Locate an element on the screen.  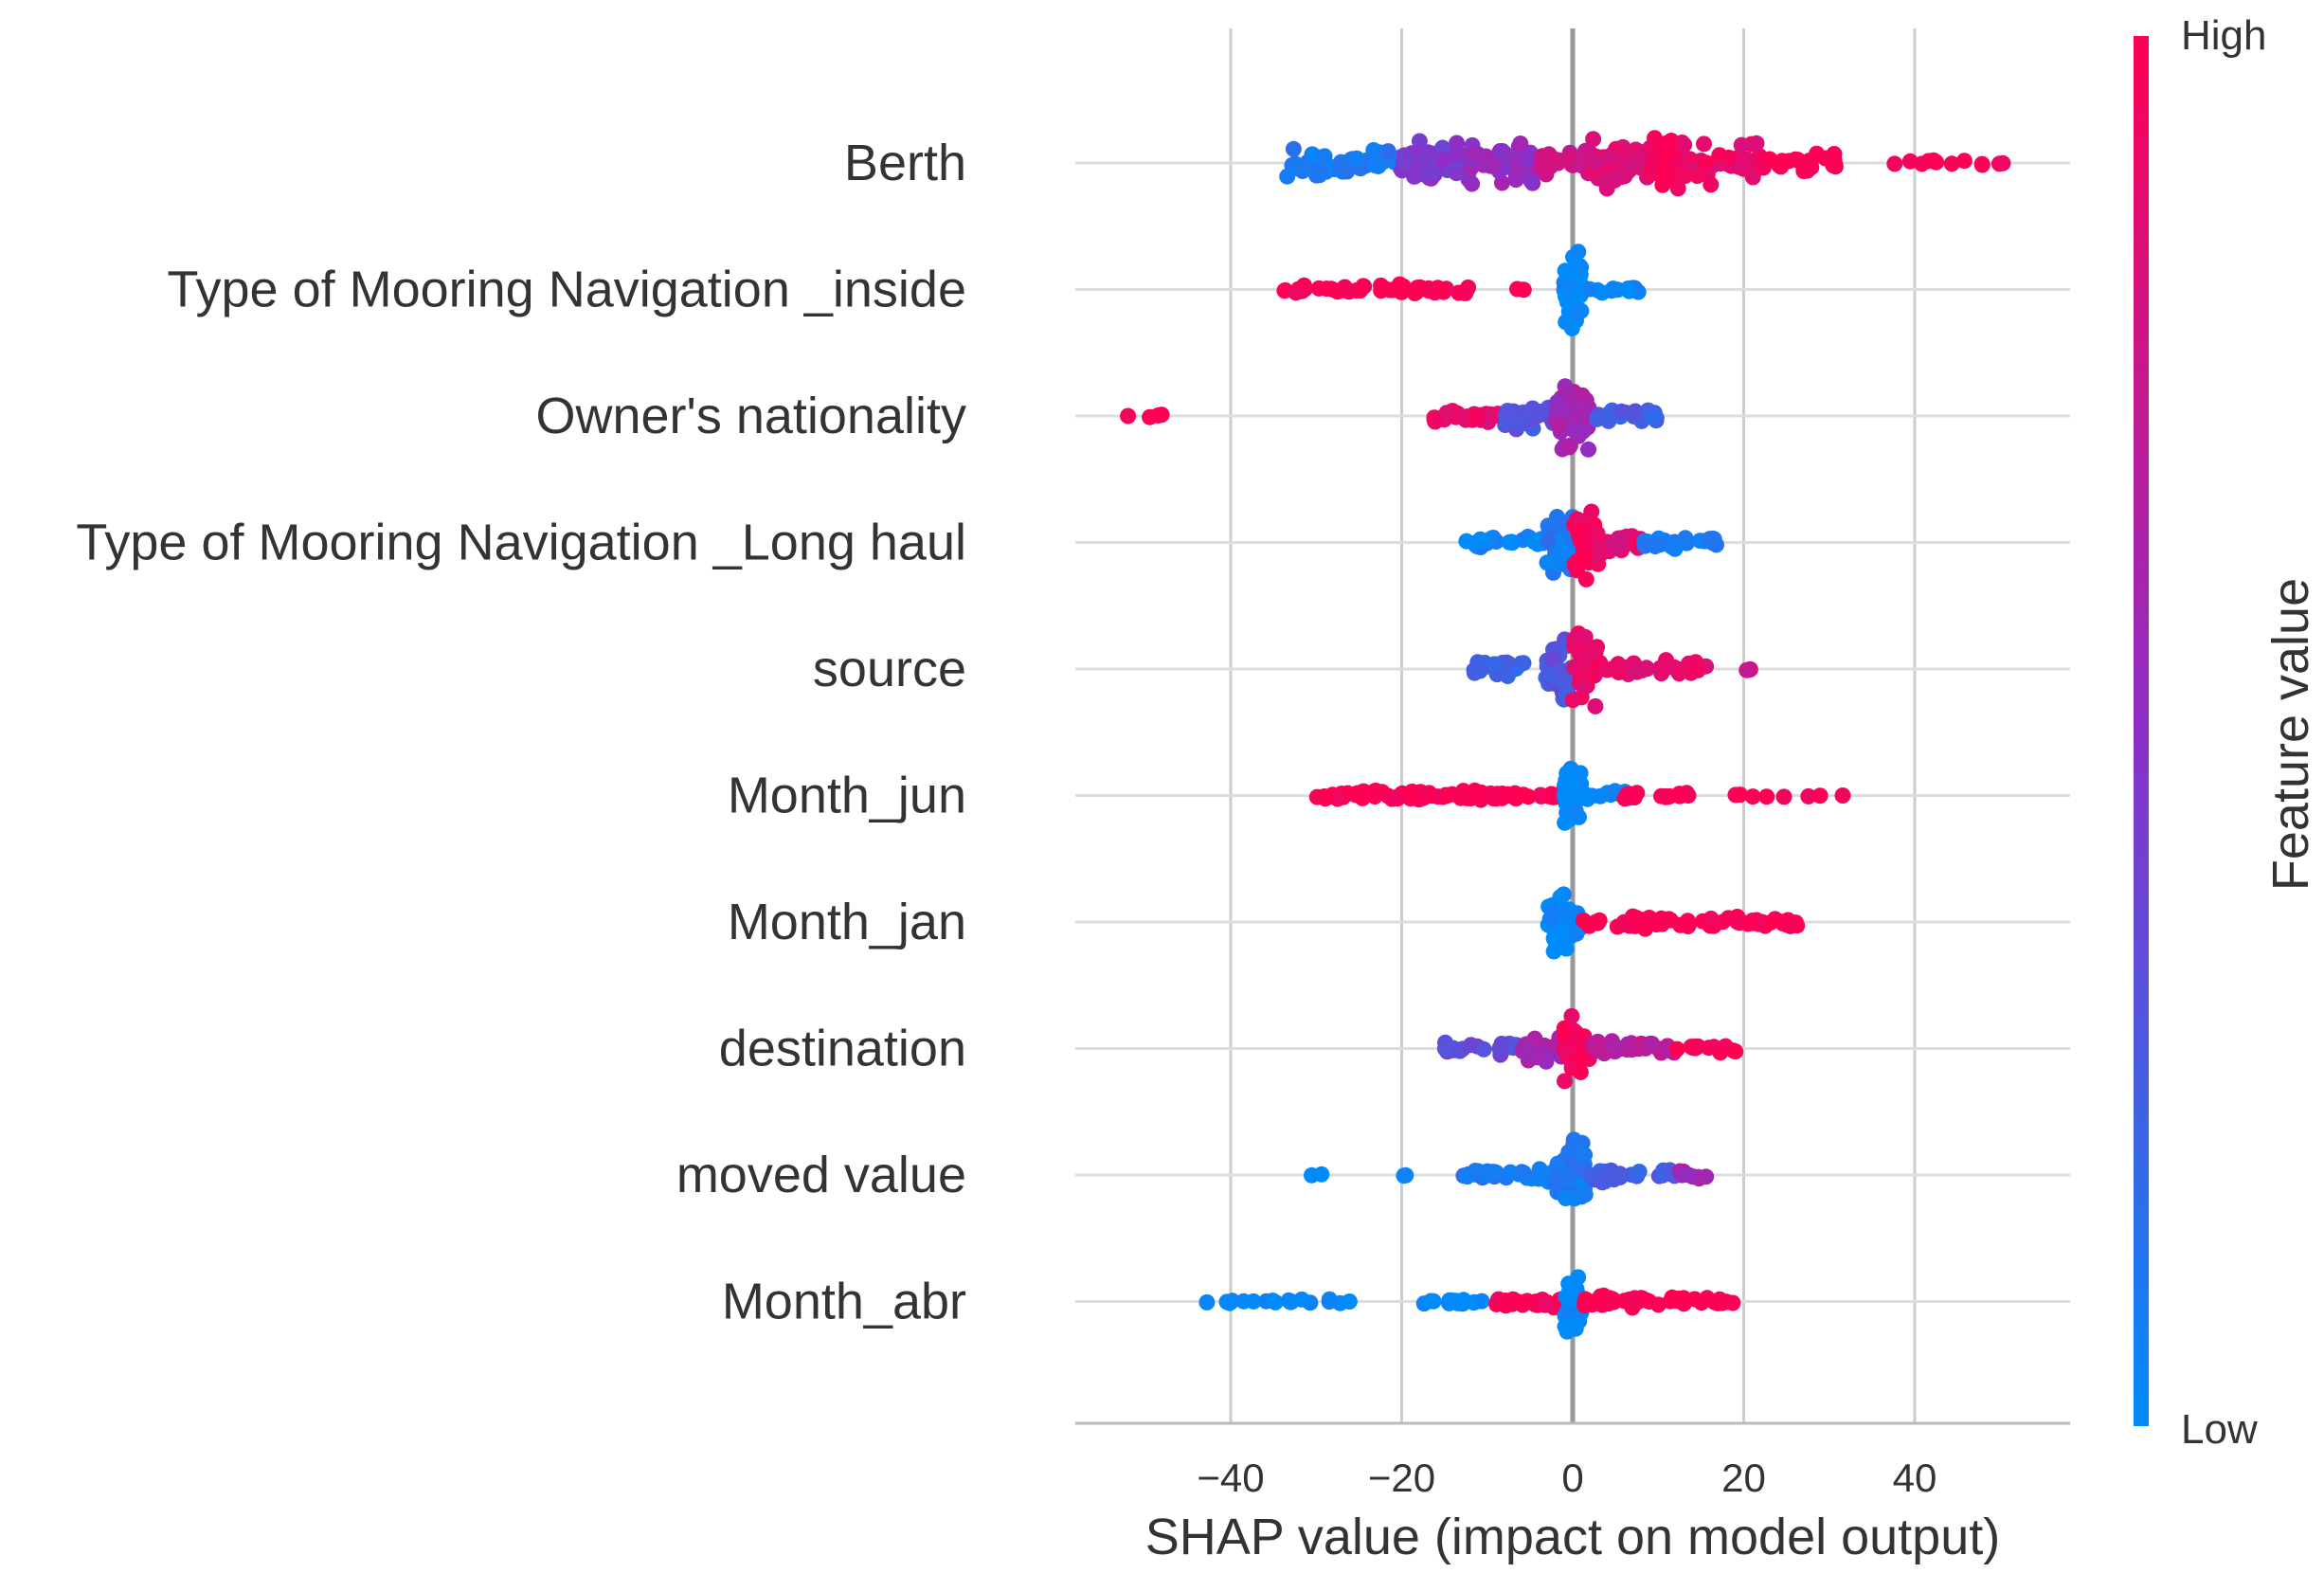
colorbar: High Low Feature value is located at coordinates (2226, 733).